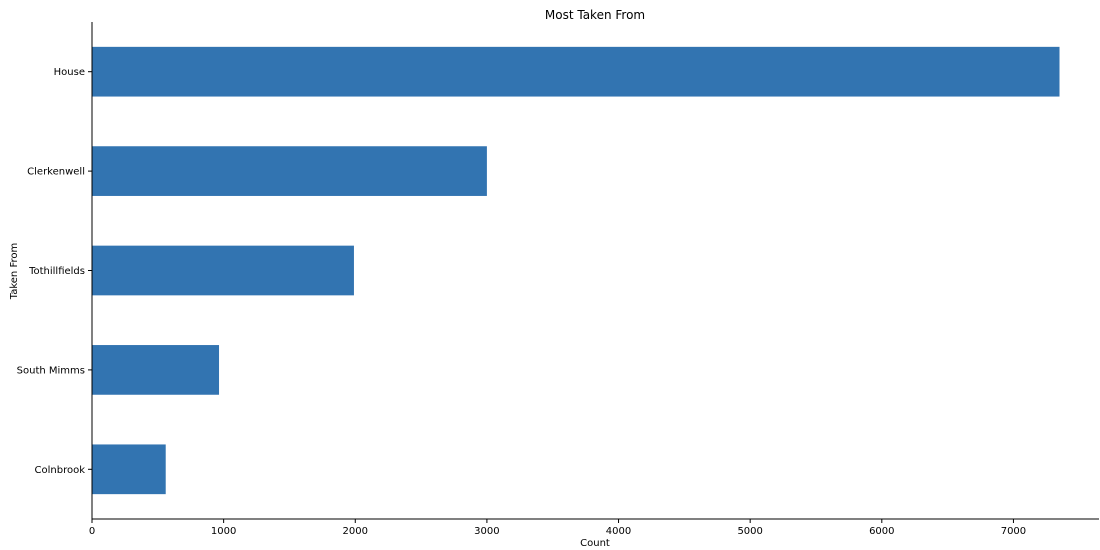  I want to click on x-tick-label: 2000, so click(355, 531).